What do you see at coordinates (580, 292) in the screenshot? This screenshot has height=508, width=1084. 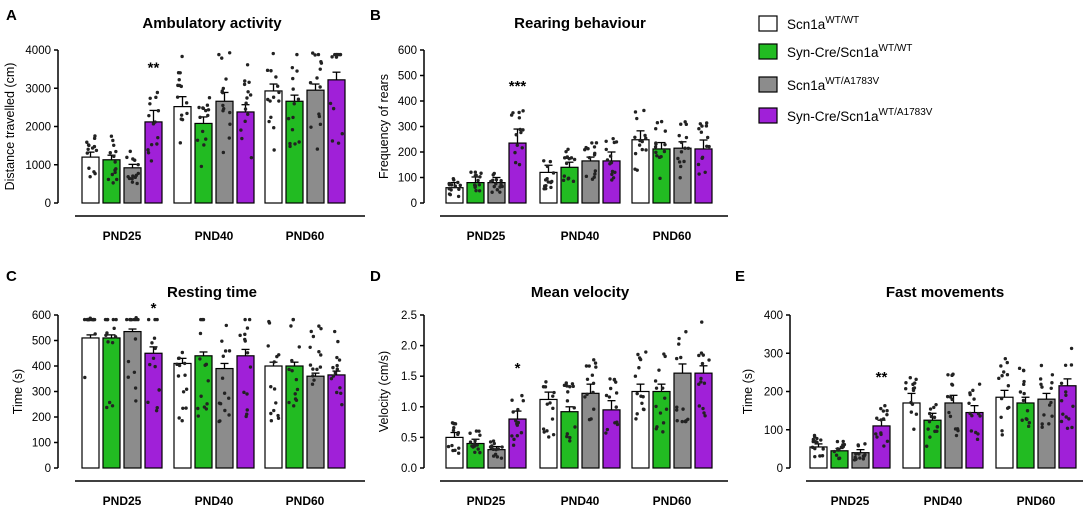 I see `chart-title: Mean velocity` at bounding box center [580, 292].